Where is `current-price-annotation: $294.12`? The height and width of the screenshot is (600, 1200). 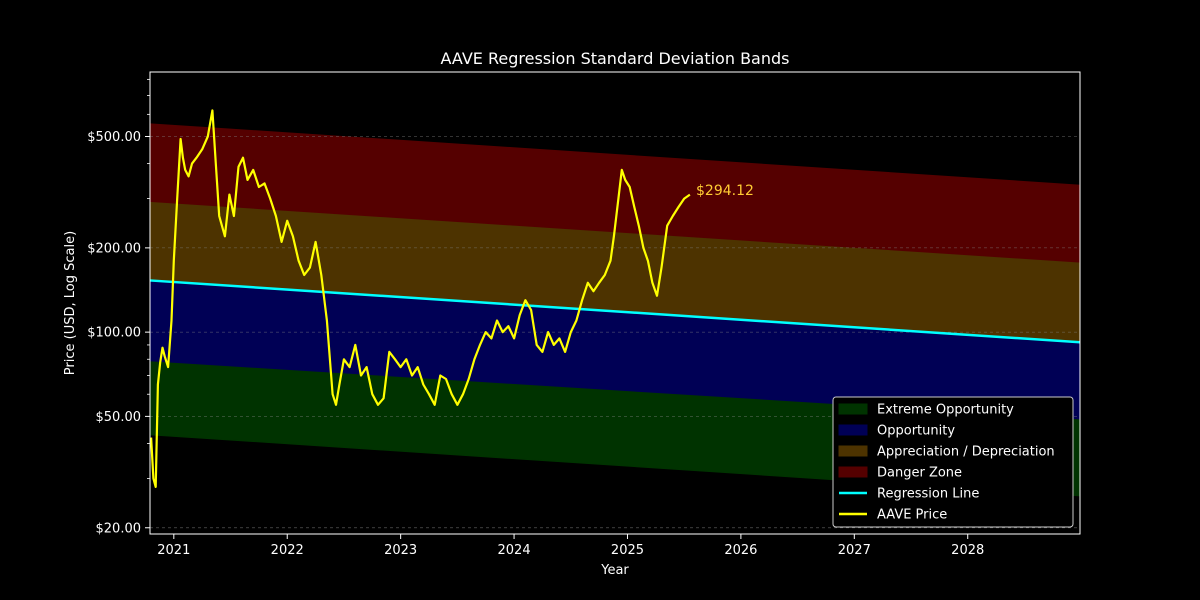
current-price-annotation: $294.12 is located at coordinates (725, 191).